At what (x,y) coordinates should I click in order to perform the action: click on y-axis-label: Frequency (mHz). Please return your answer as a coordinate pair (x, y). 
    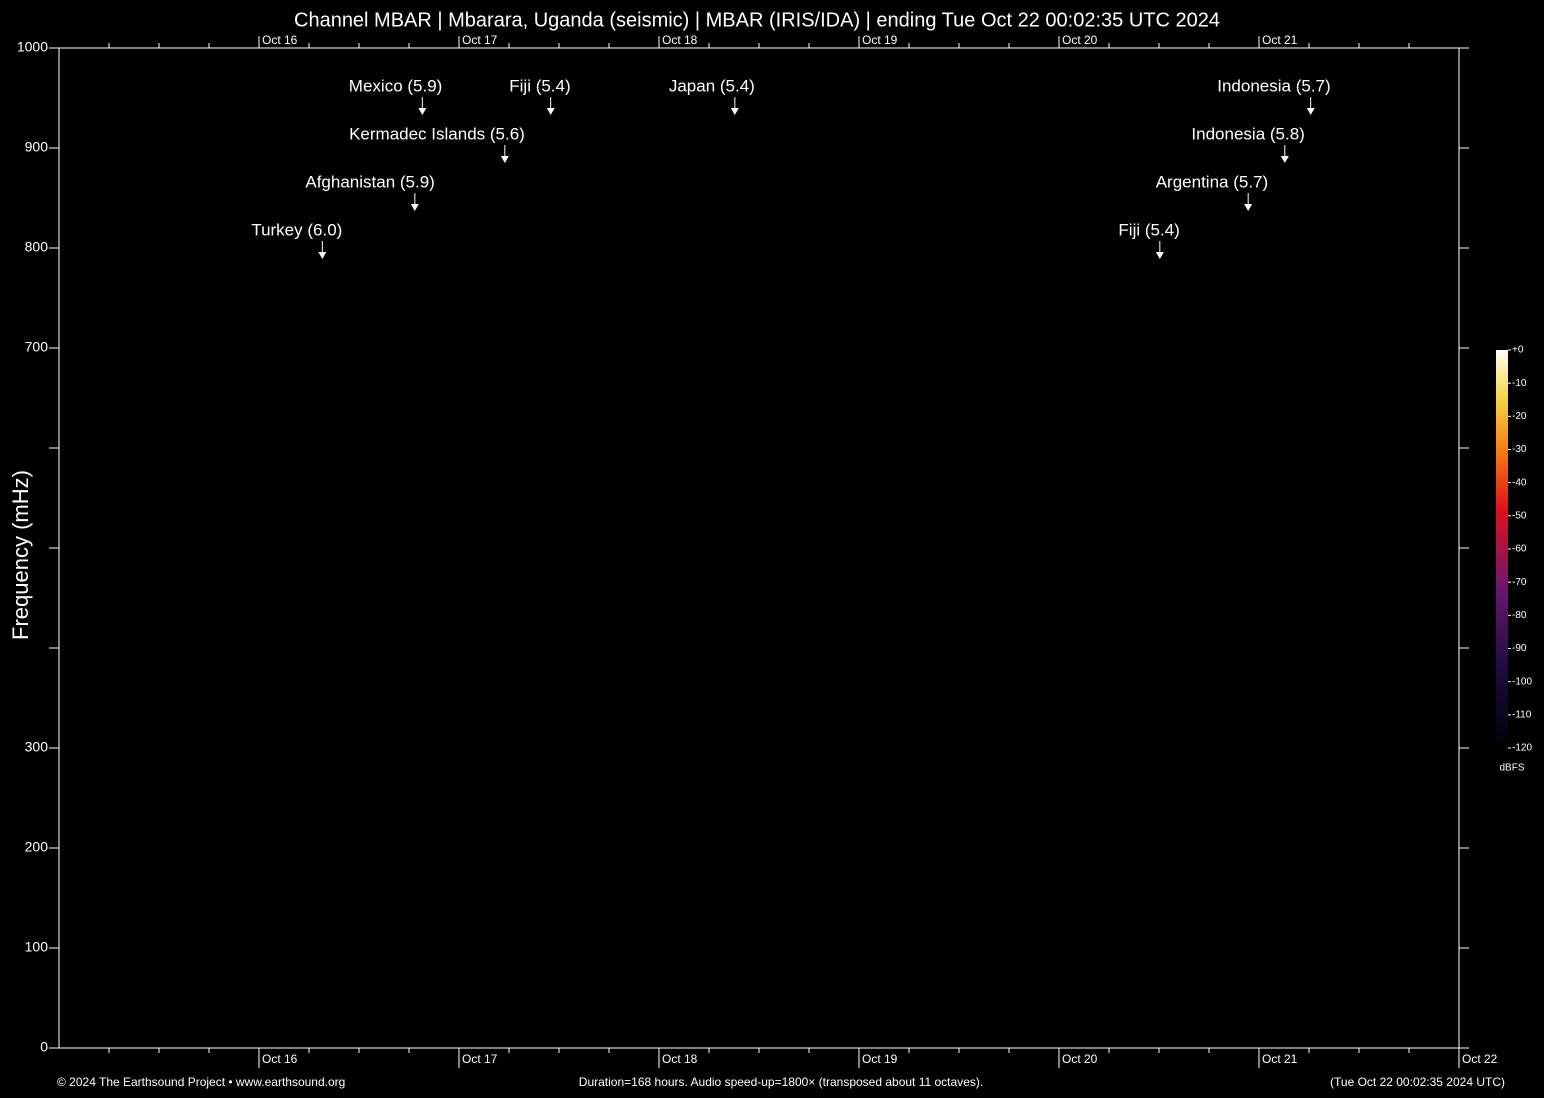
    Looking at the image, I should click on (20, 555).